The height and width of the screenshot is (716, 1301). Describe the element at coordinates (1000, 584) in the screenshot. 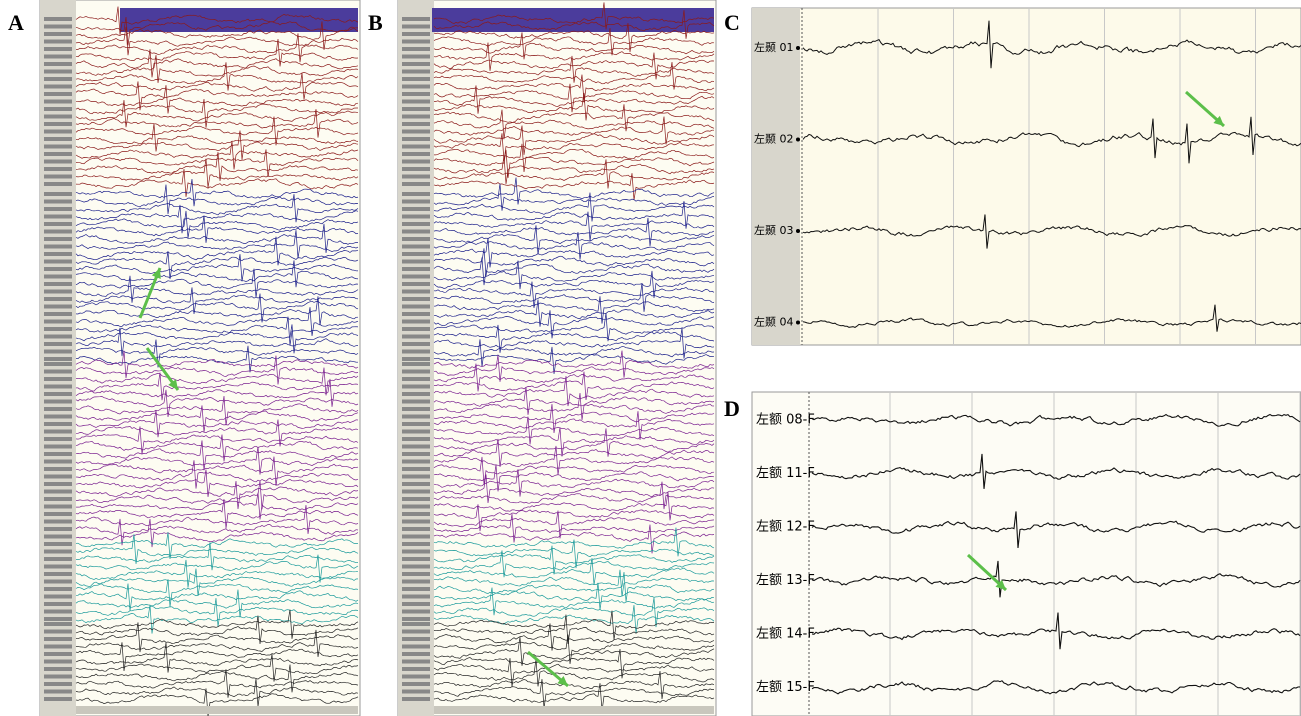

I see `arrow-head` at that location.